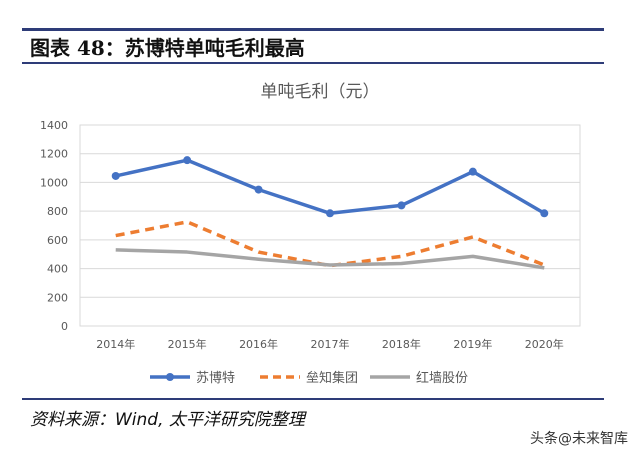 The height and width of the screenshot is (459, 640). I want to click on x-tick-label: 2017年, so click(330, 344).